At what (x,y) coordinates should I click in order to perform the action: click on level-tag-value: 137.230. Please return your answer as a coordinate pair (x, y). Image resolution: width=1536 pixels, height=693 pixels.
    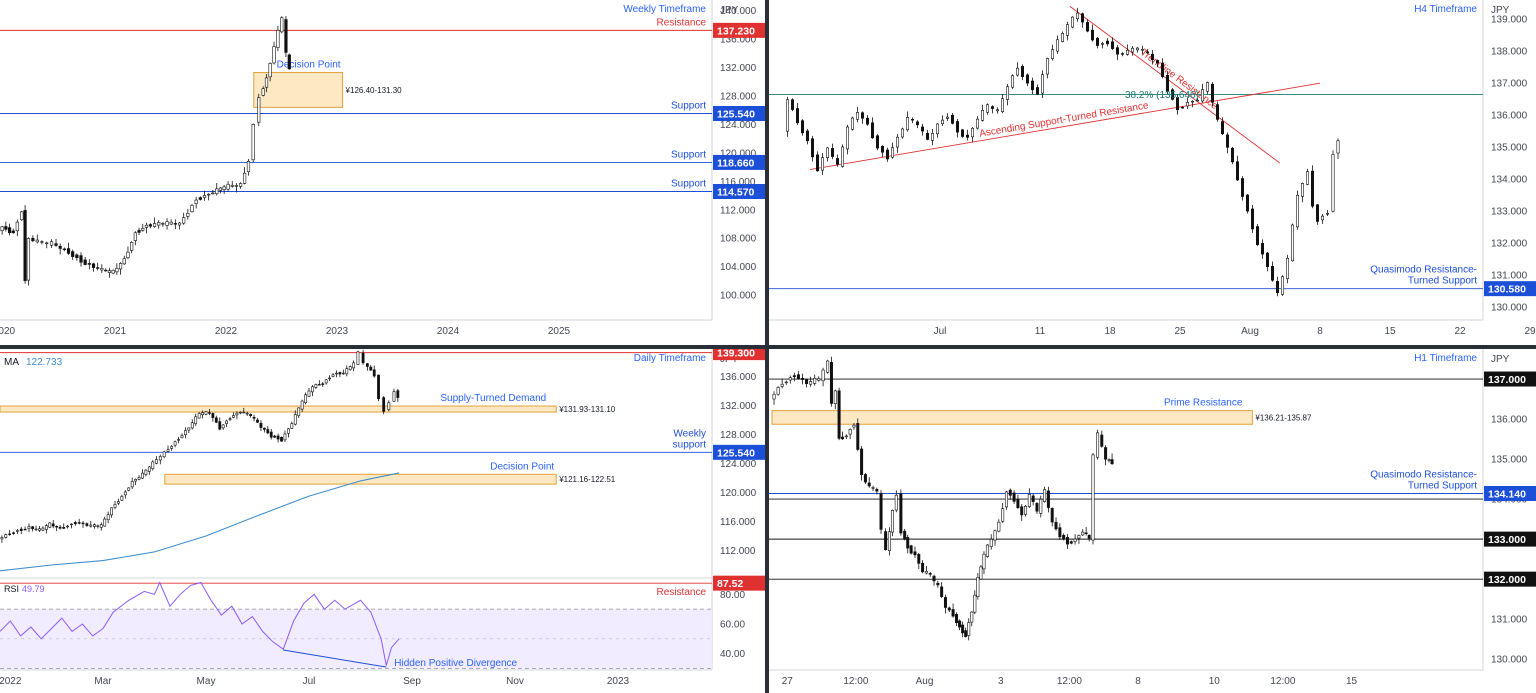
    Looking at the image, I should click on (736, 31).